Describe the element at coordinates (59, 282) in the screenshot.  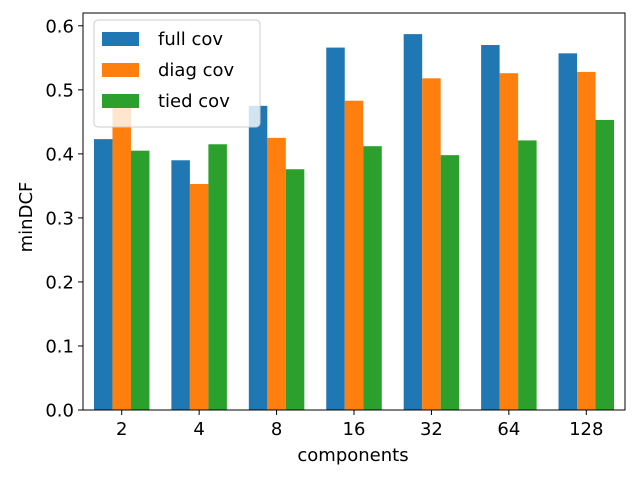
I see `y-tick-label: 0.2` at that location.